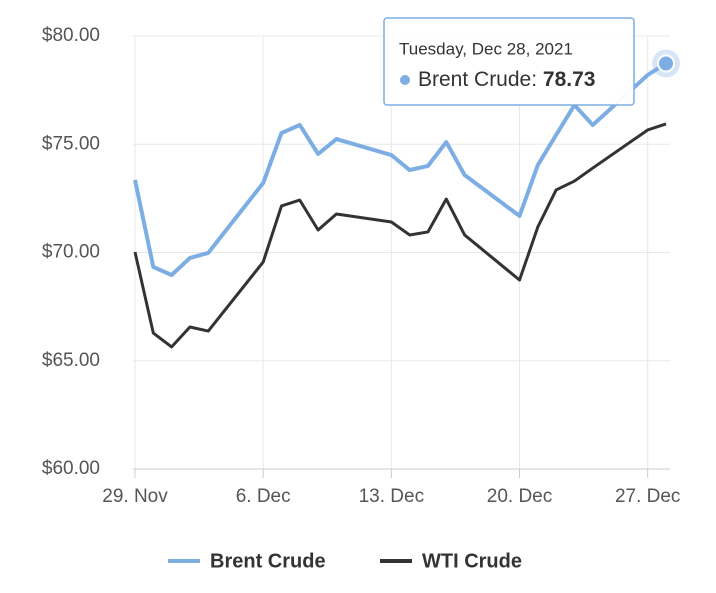  What do you see at coordinates (477, 79) in the screenshot?
I see `tooltip-series: Brent Crude:` at bounding box center [477, 79].